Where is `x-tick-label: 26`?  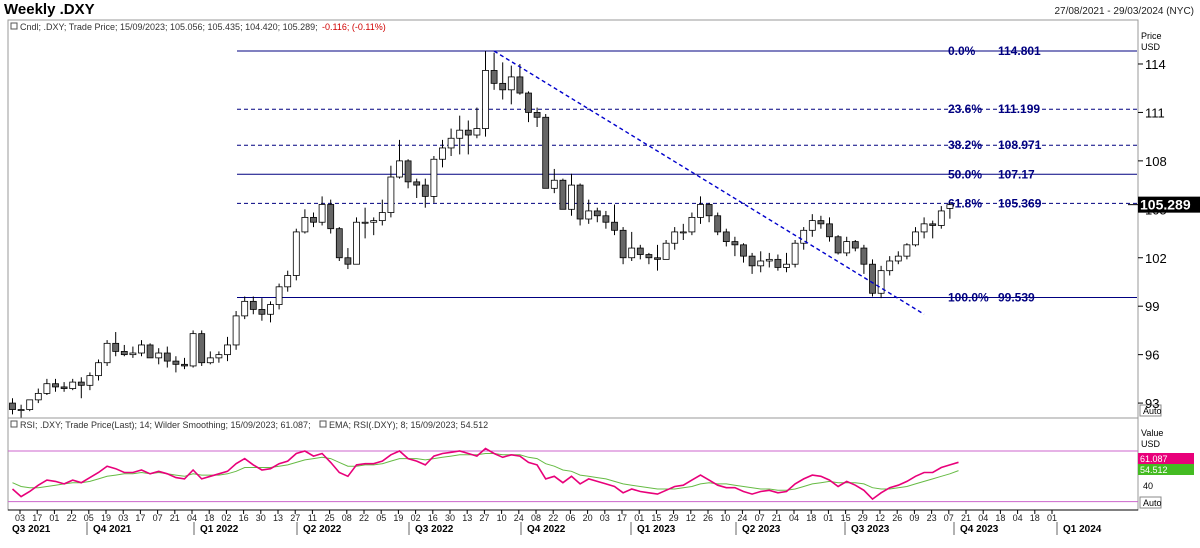 x-tick-label: 26 is located at coordinates (897, 518).